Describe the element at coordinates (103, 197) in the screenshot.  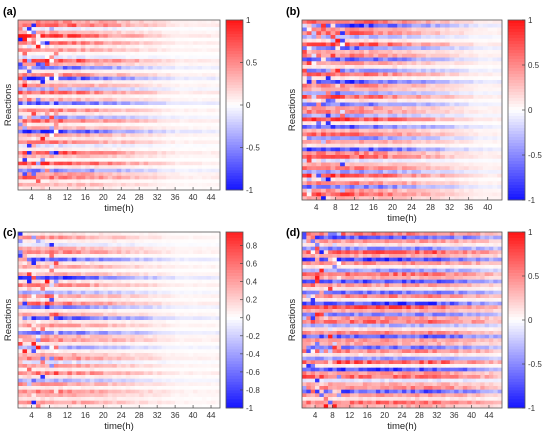
I see `x-tick-label: 20` at that location.